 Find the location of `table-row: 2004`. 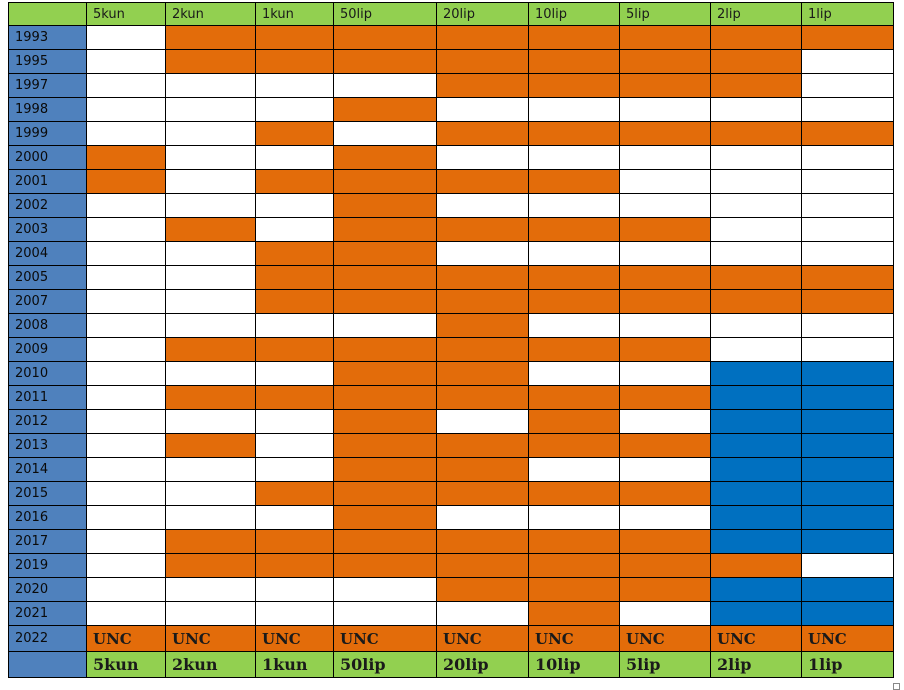

table-row: 2004 is located at coordinates (451, 253).